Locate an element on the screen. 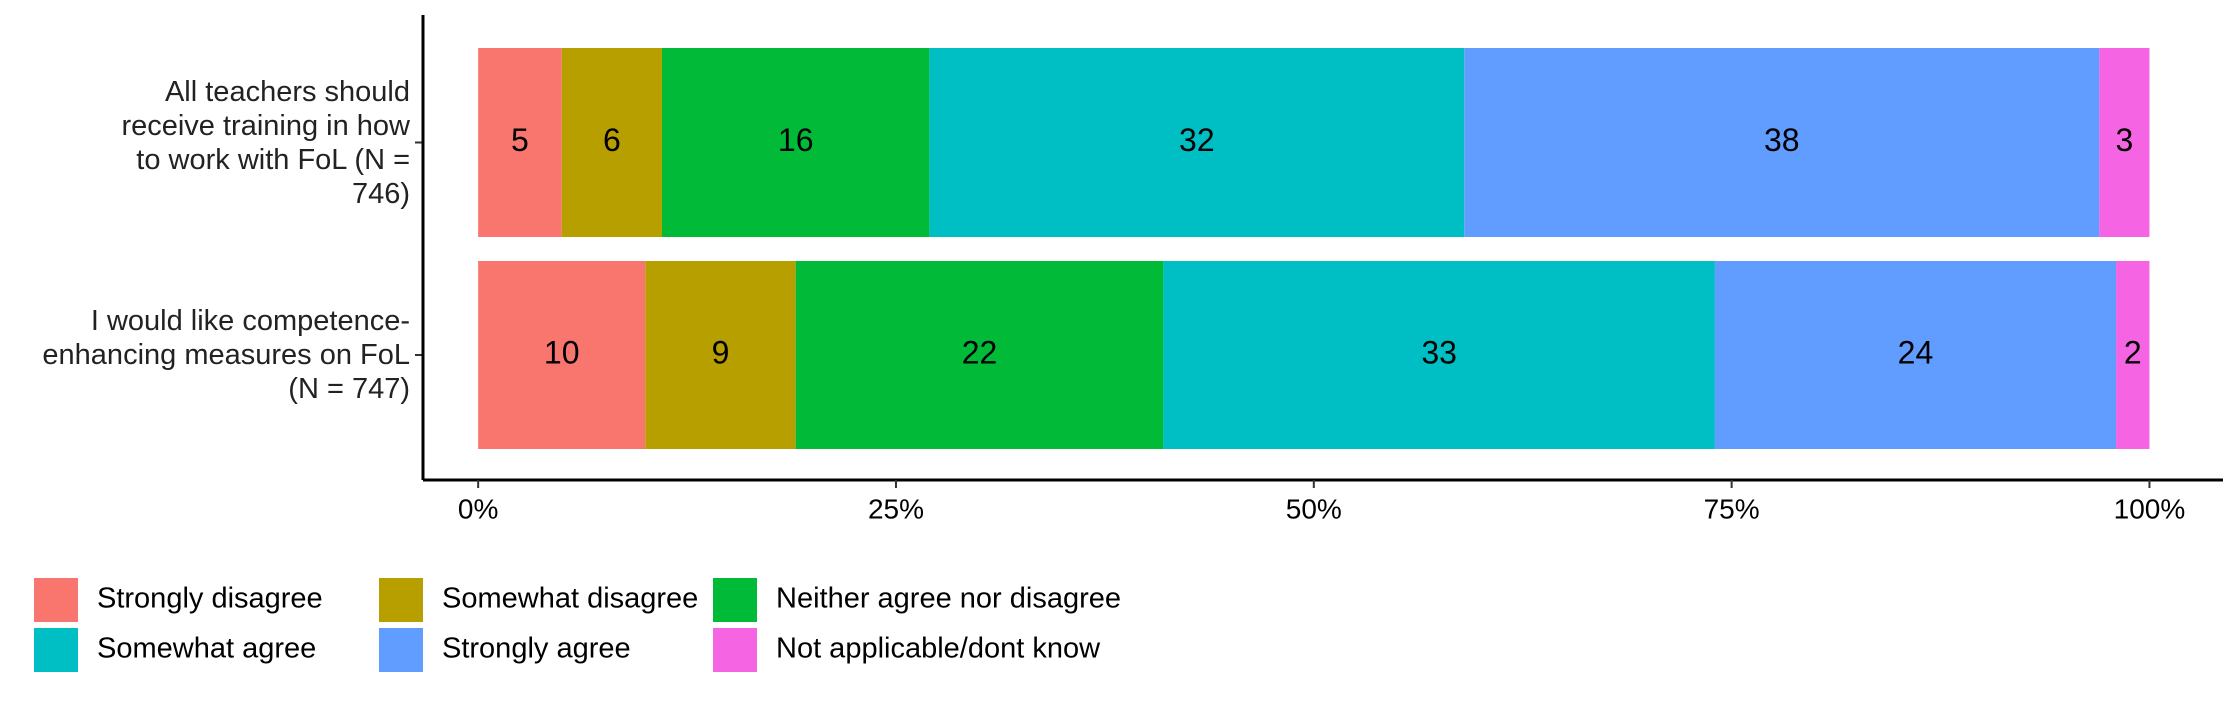  data-label: 5 is located at coordinates (520, 140).